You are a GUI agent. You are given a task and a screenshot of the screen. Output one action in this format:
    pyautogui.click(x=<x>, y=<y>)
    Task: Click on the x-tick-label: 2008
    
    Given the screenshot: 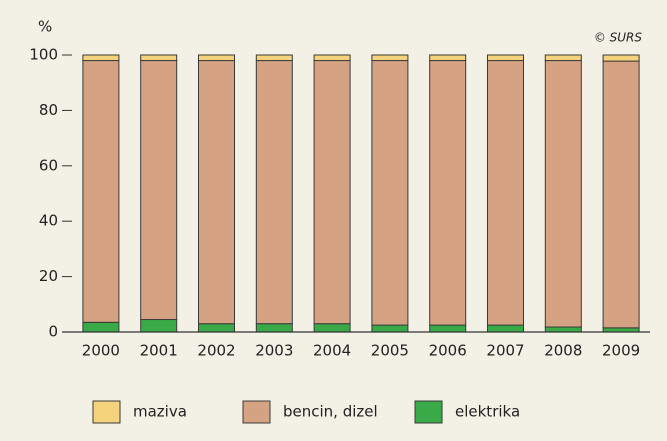 What is the action you would take?
    pyautogui.click(x=563, y=351)
    